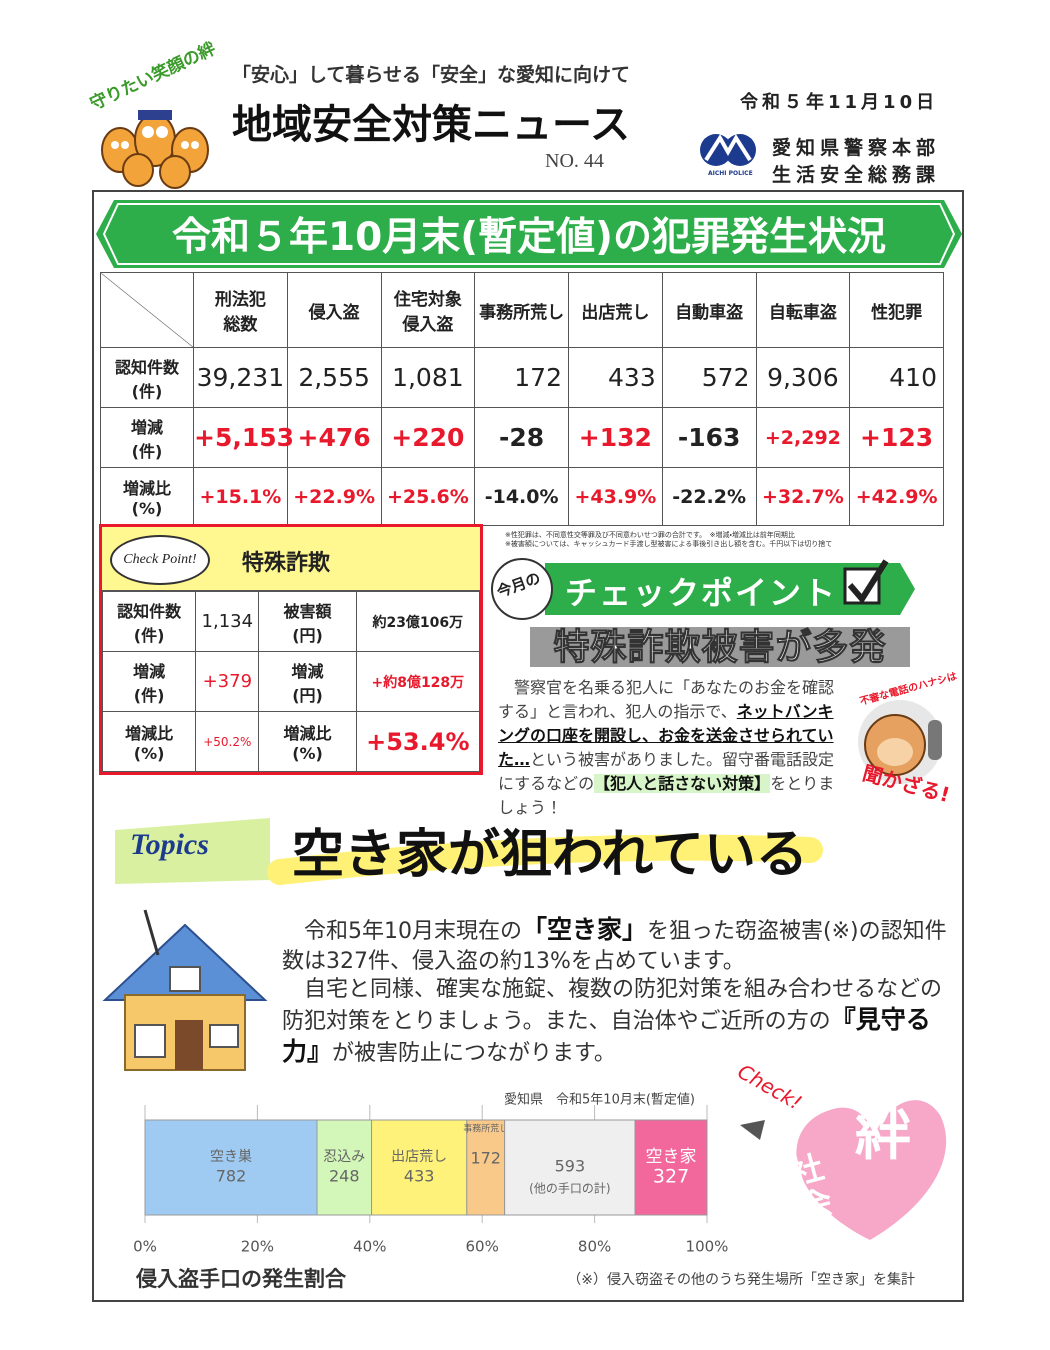 The image size is (1050, 1350). I want to click on table-cell: +476, so click(334, 437).